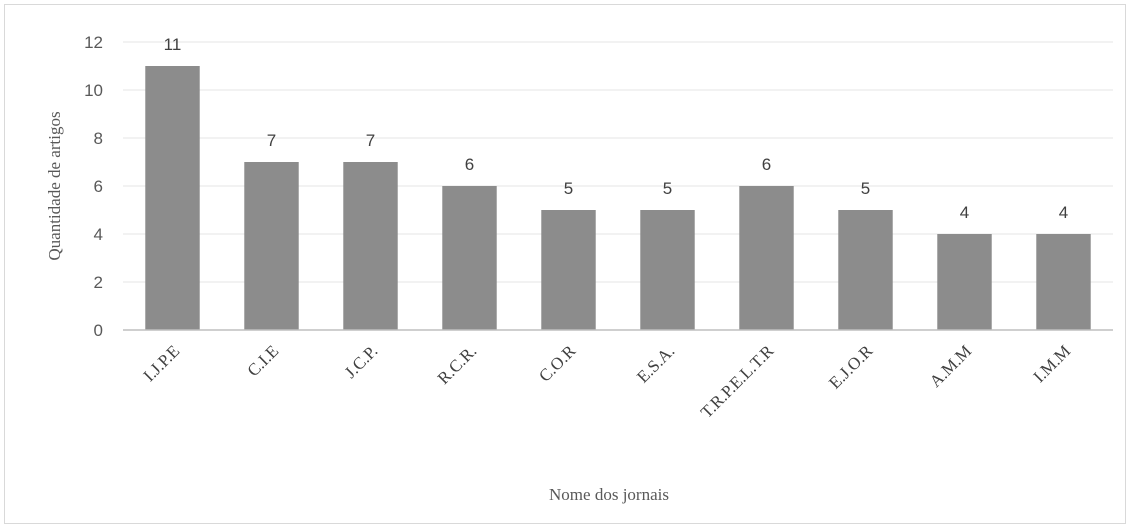  I want to click on x-category-label: E.S.A., so click(655, 363).